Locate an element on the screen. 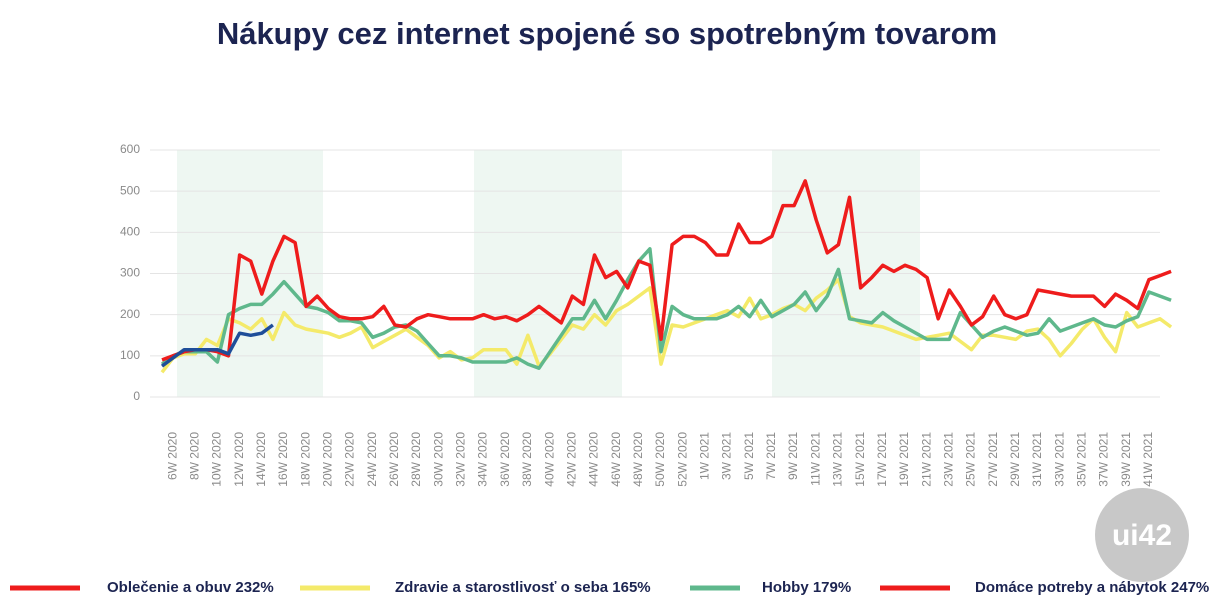 Image resolution: width=1216 pixels, height=608 pixels. x-tick-label: 7W 2021 is located at coordinates (771, 456).